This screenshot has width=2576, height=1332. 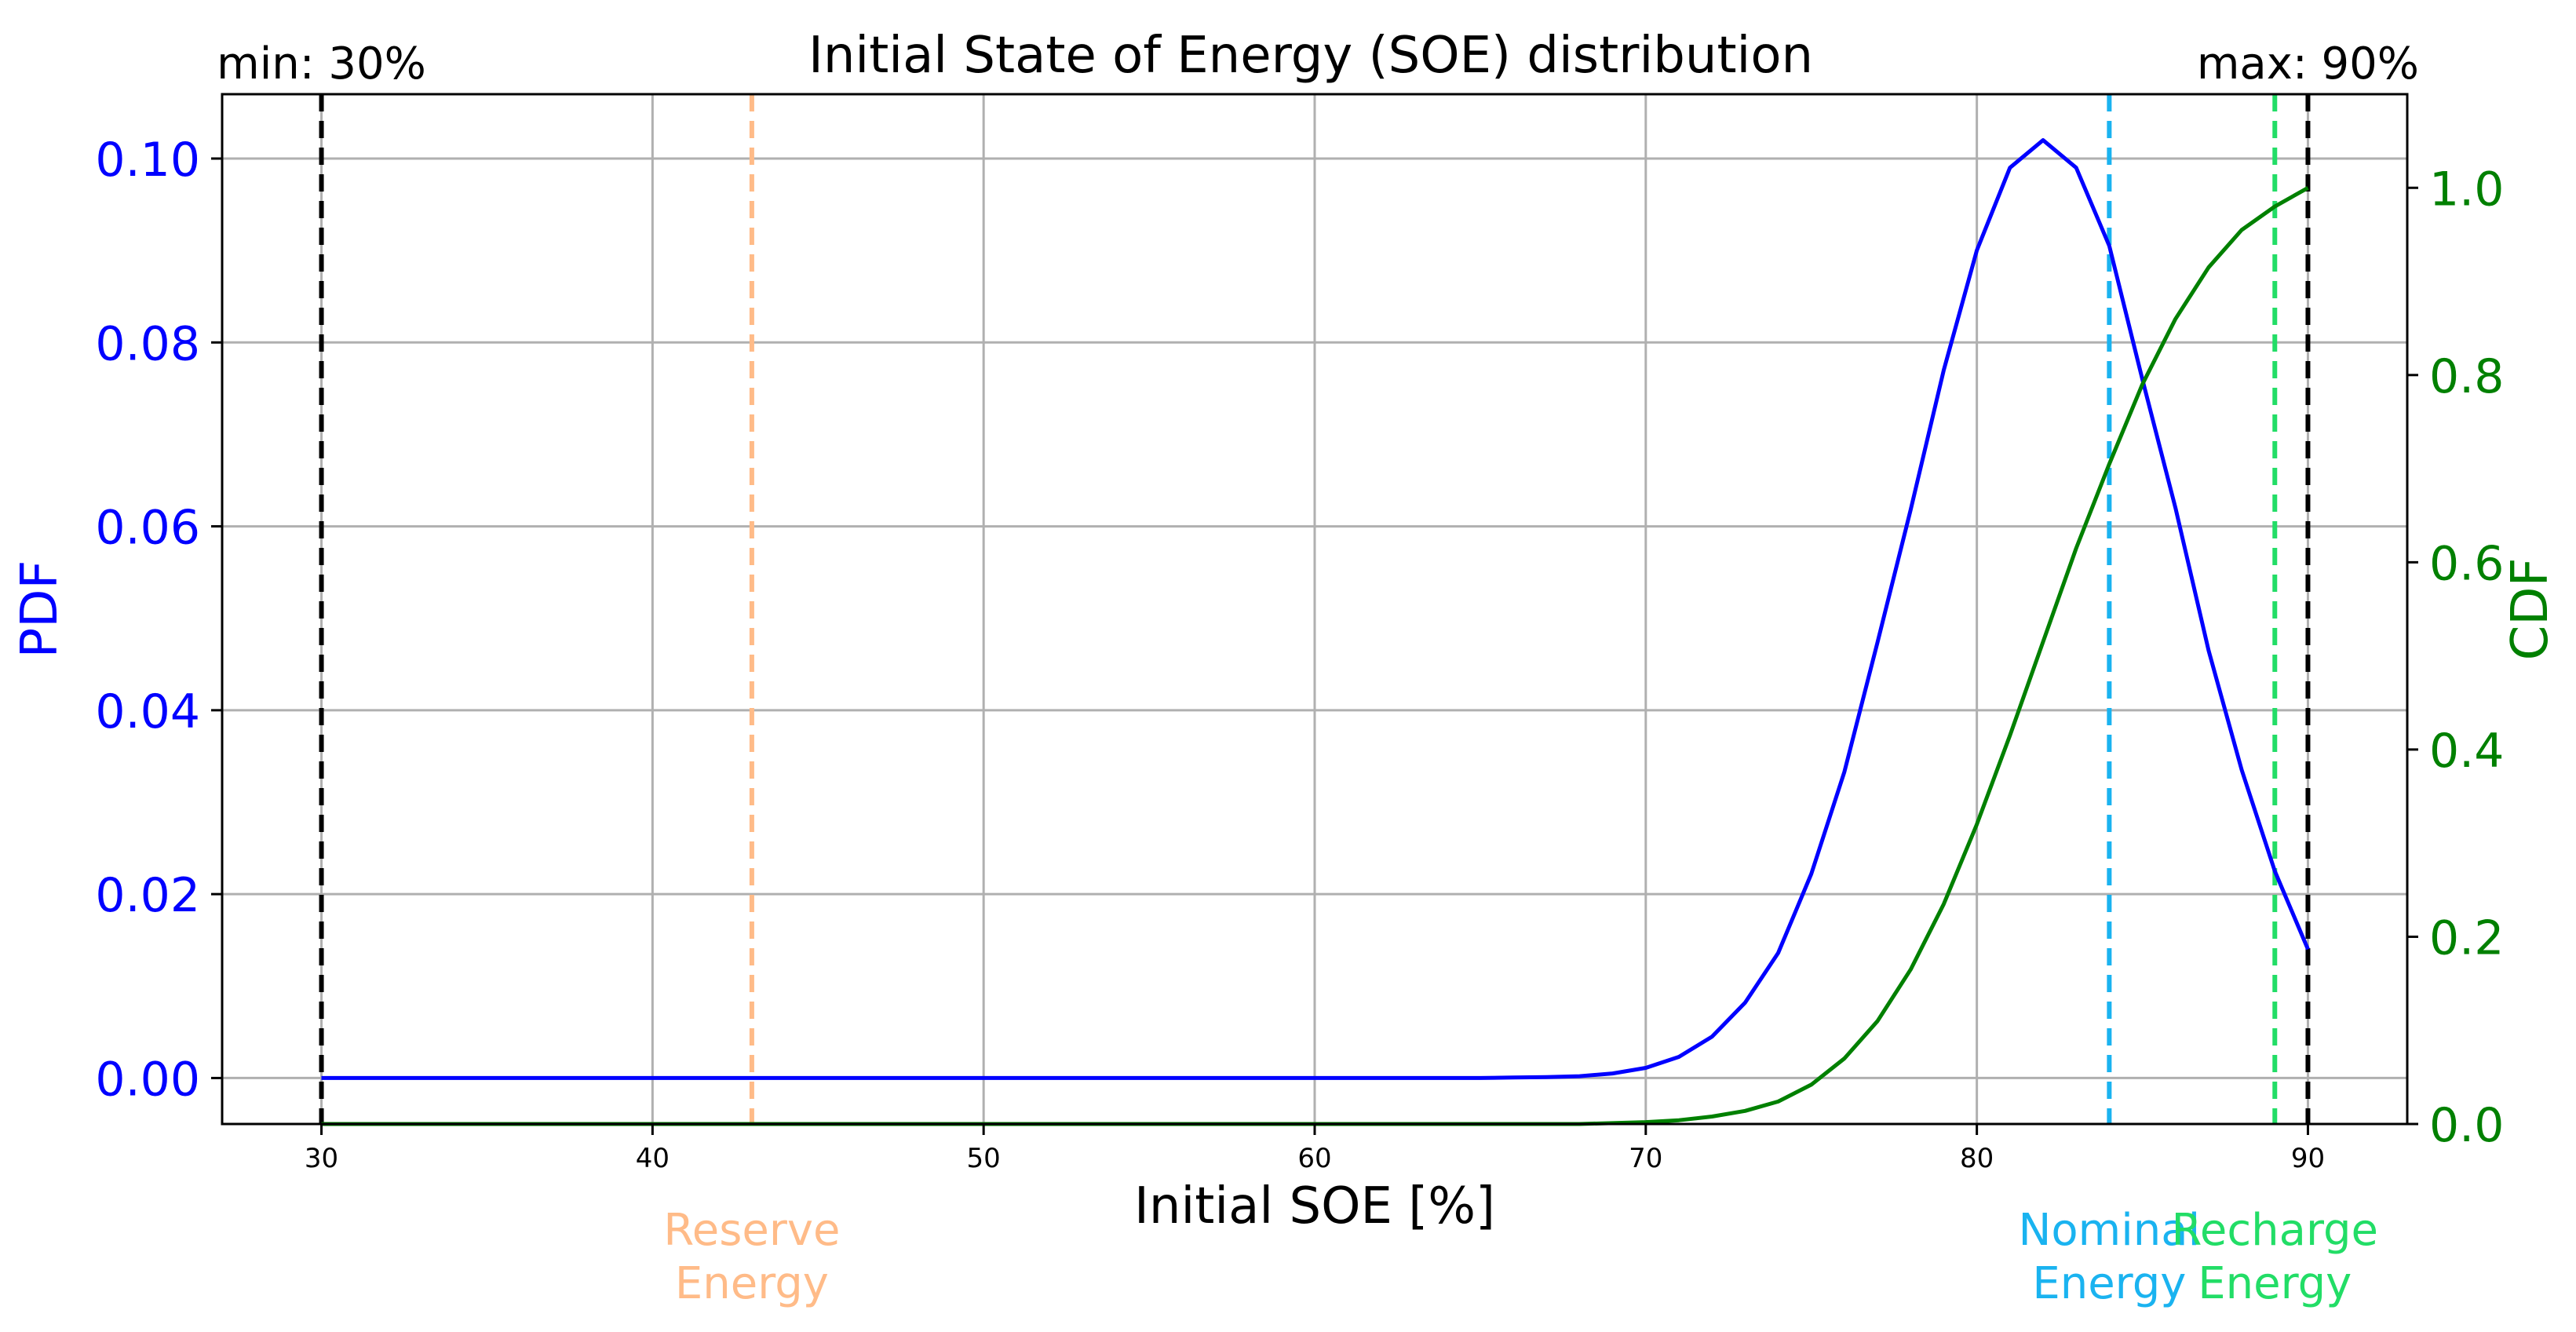 I want to click on vline-label-recharge: Recharge Energy, so click(x=2275, y=1257).